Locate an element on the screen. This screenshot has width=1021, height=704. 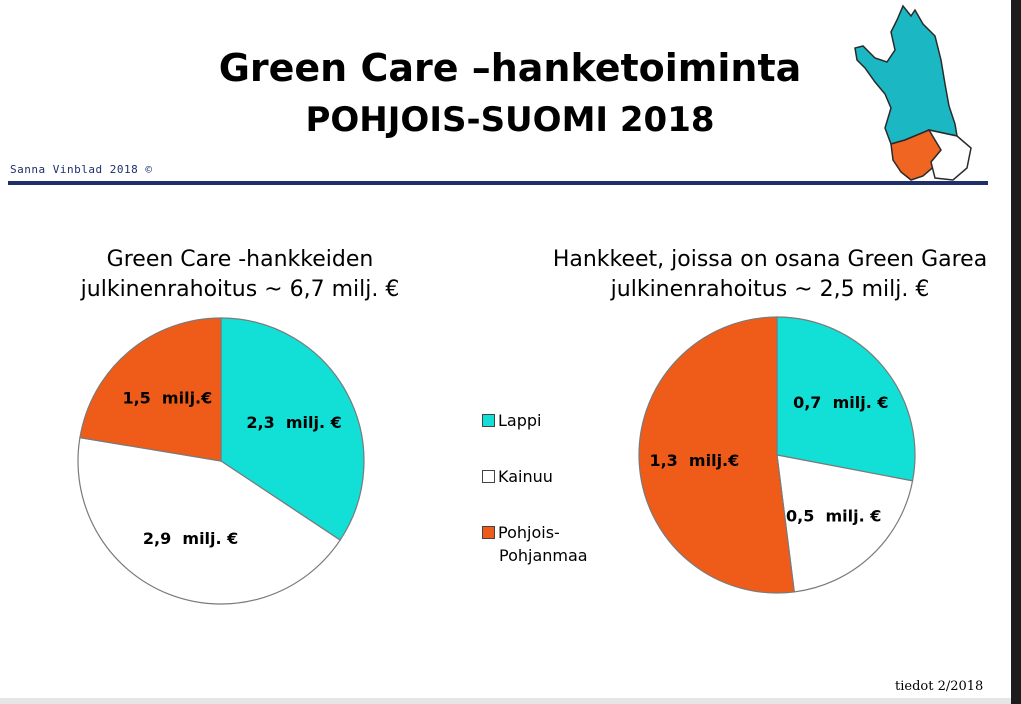
pie-1-label-lappi: 2,3 milj. € is located at coordinates (293, 422).